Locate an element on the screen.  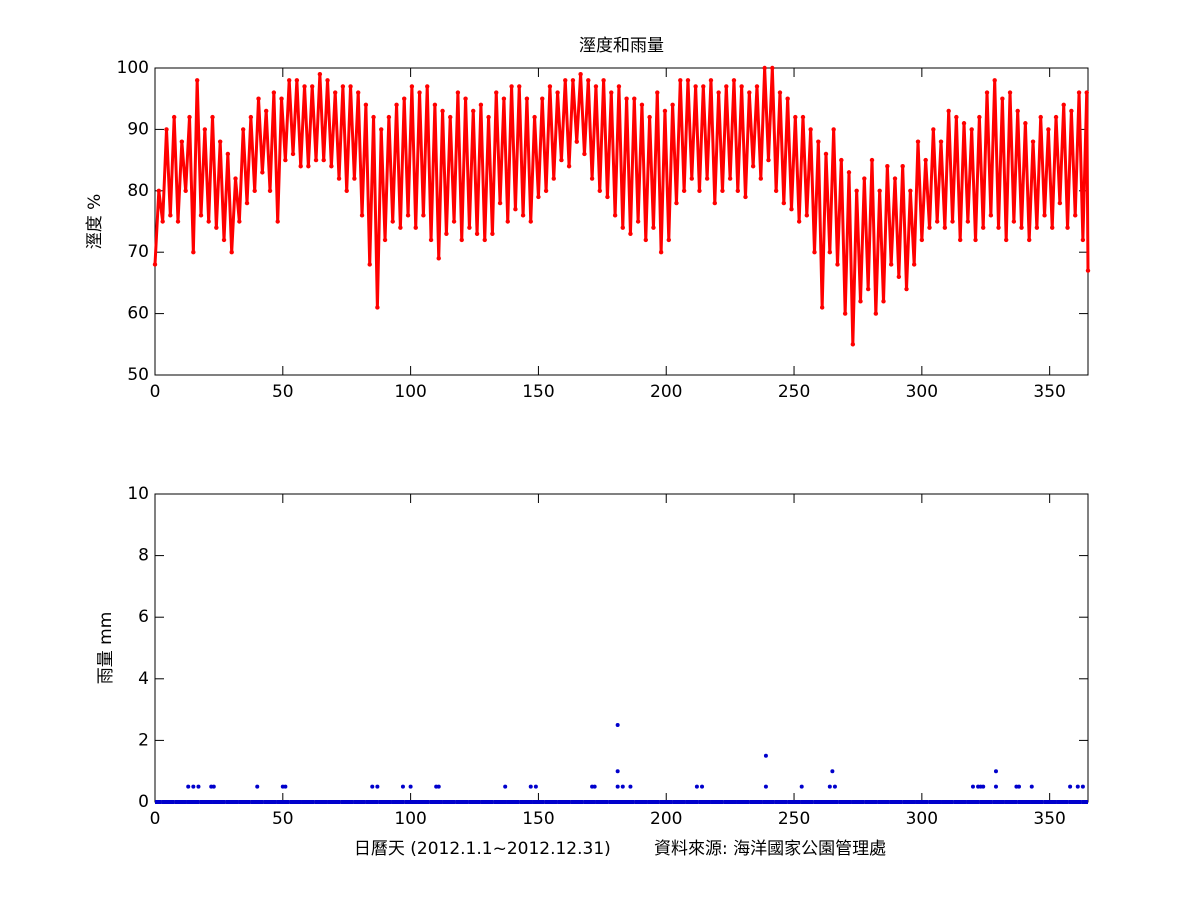
x-tick-label: 200 is located at coordinates (666, 392).